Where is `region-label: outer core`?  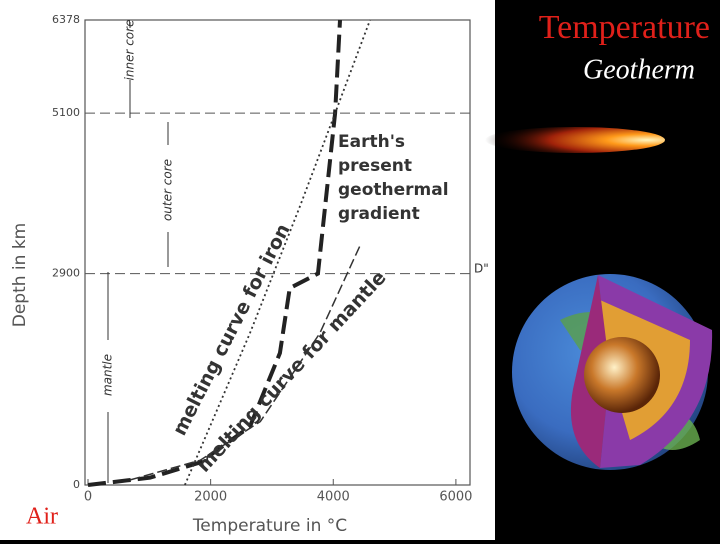 region-label: outer core is located at coordinates (168, 190).